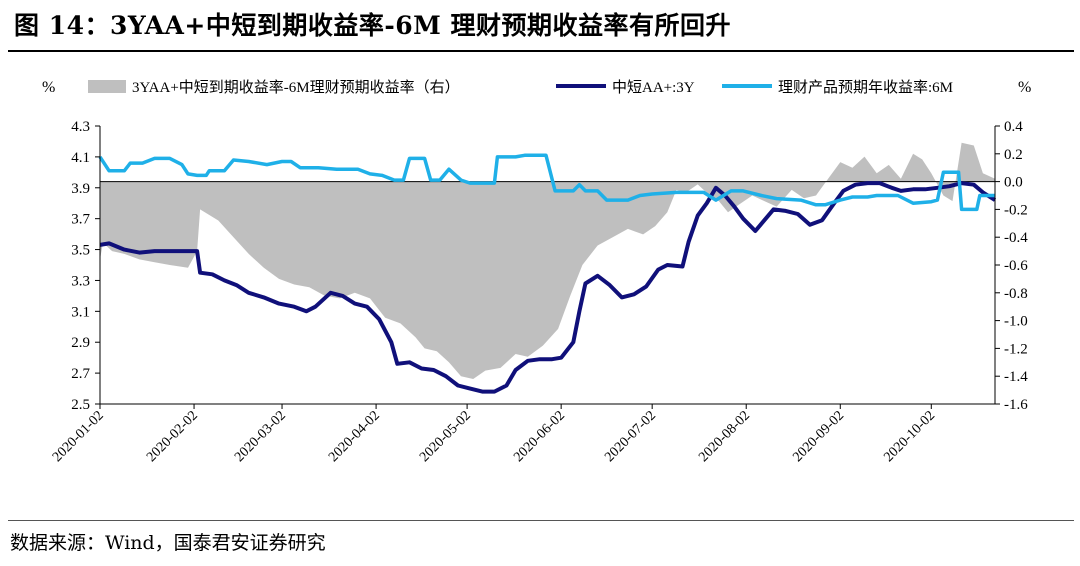  I want to click on left-axis-unit: %, so click(48, 87).